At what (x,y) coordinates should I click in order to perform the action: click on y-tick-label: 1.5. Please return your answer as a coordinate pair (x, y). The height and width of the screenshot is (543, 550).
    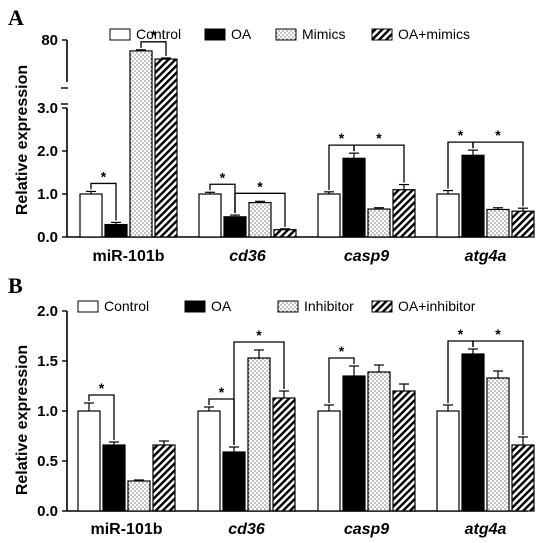
    Looking at the image, I should click on (47, 361).